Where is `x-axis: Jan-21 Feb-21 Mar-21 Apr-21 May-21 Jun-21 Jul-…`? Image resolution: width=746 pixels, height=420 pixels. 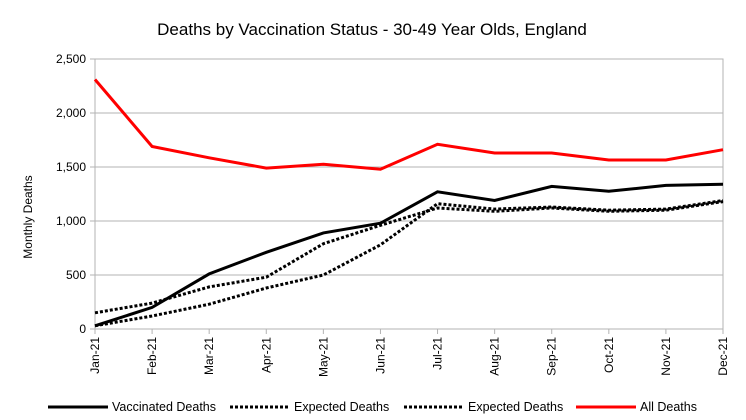
x-axis: Jan-21 Feb-21 Mar-21 Apr-21 May-21 Jun-21 Jul-… is located at coordinates (409, 353).